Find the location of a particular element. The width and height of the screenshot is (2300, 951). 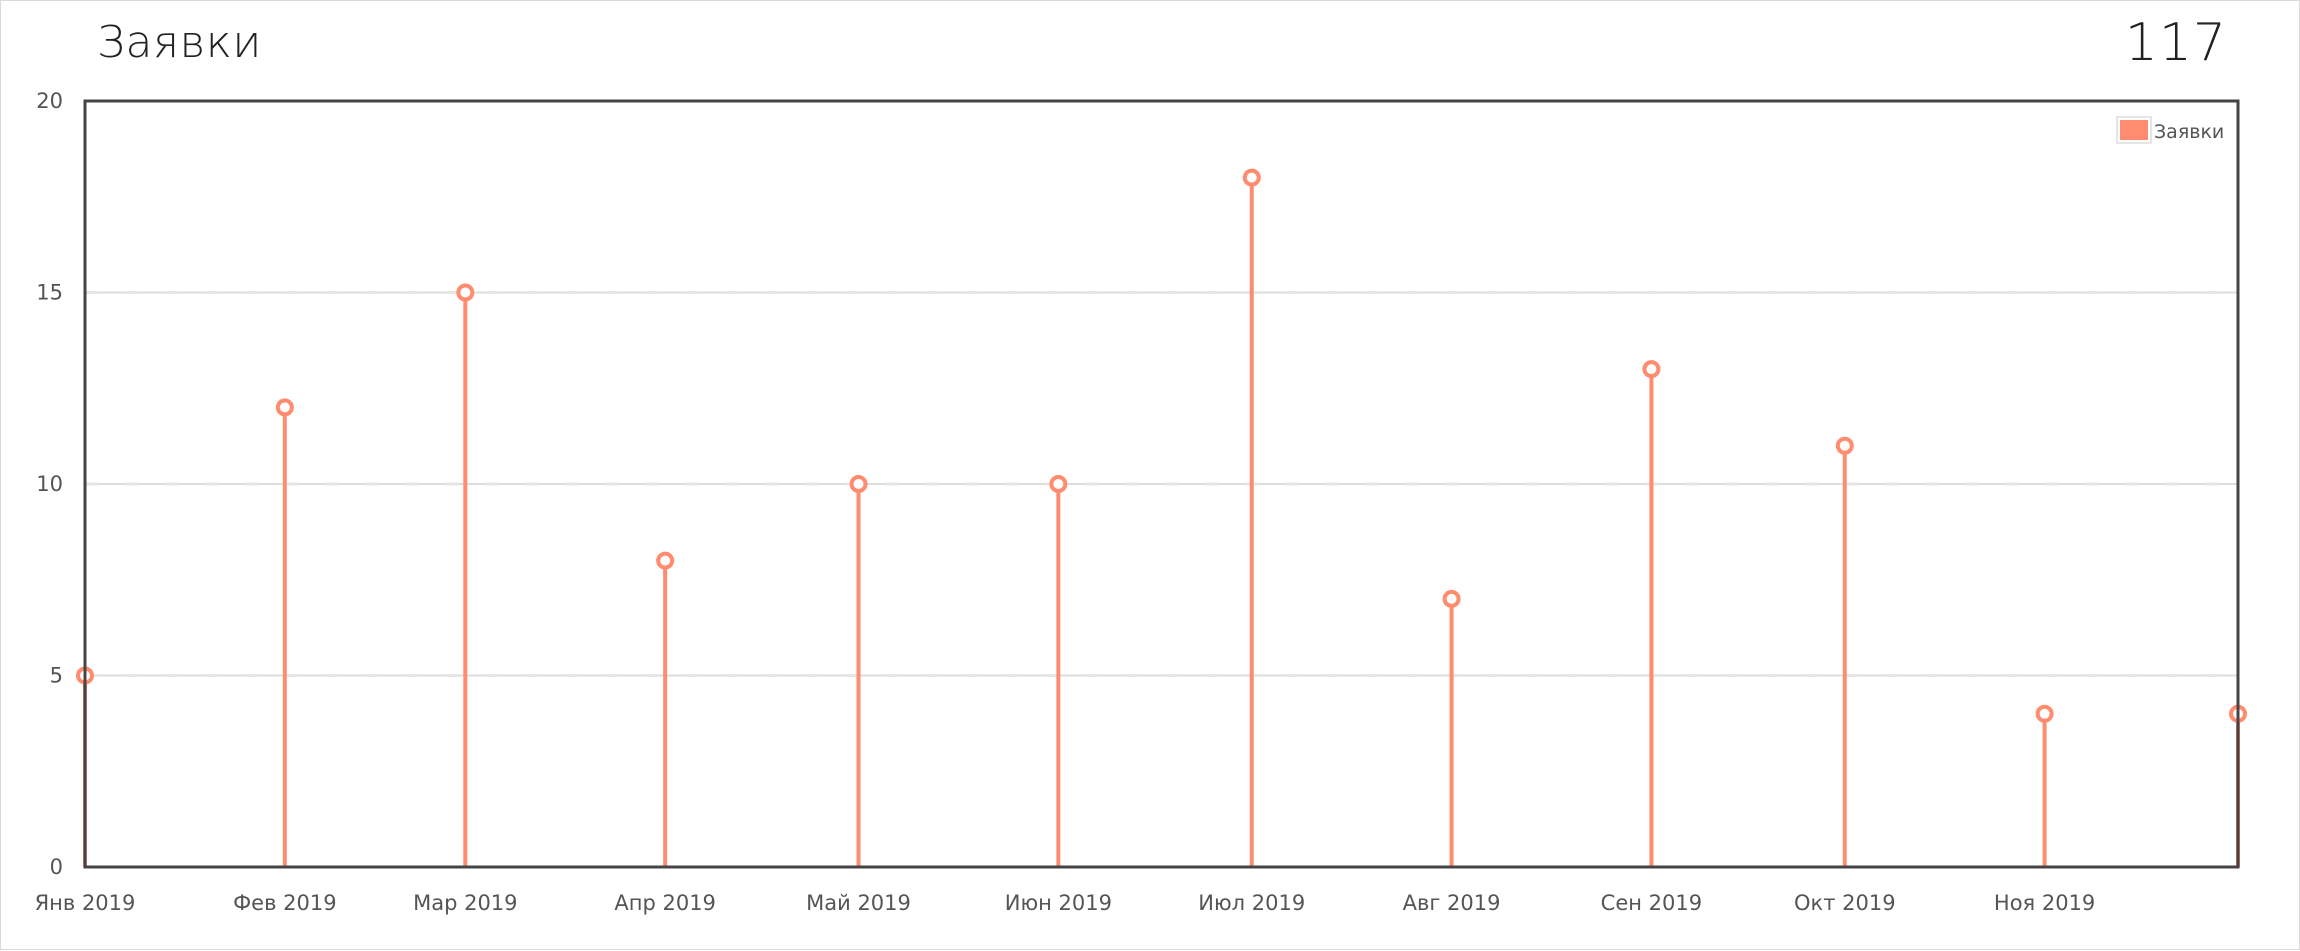

total-count: 117 is located at coordinates (2175, 43).